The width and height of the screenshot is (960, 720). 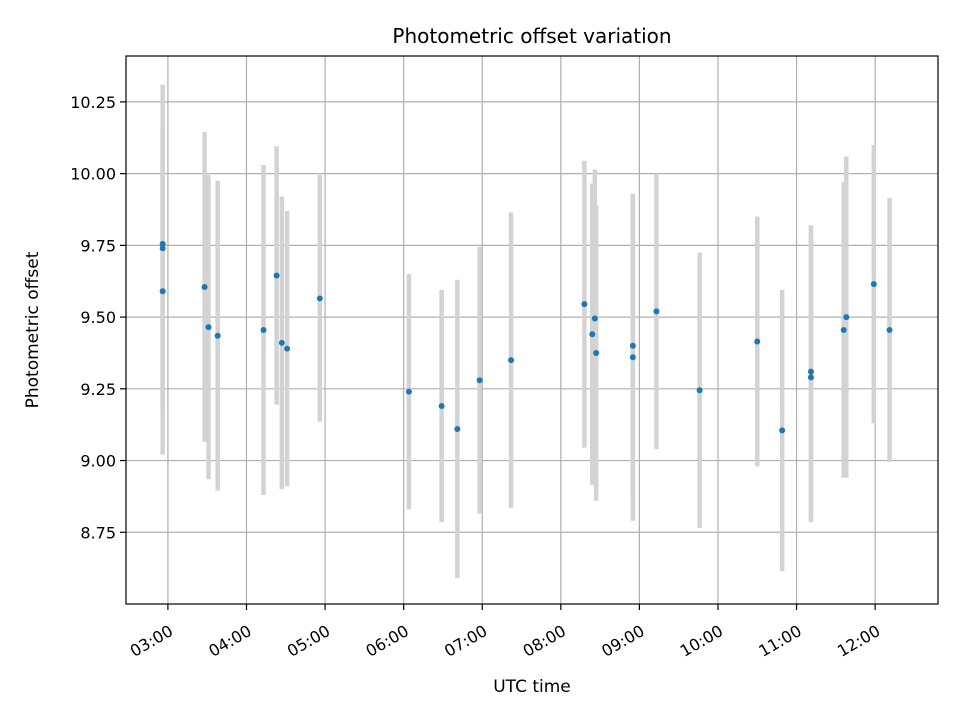 What do you see at coordinates (858, 641) in the screenshot?
I see `x-tick-label: 12:00` at bounding box center [858, 641].